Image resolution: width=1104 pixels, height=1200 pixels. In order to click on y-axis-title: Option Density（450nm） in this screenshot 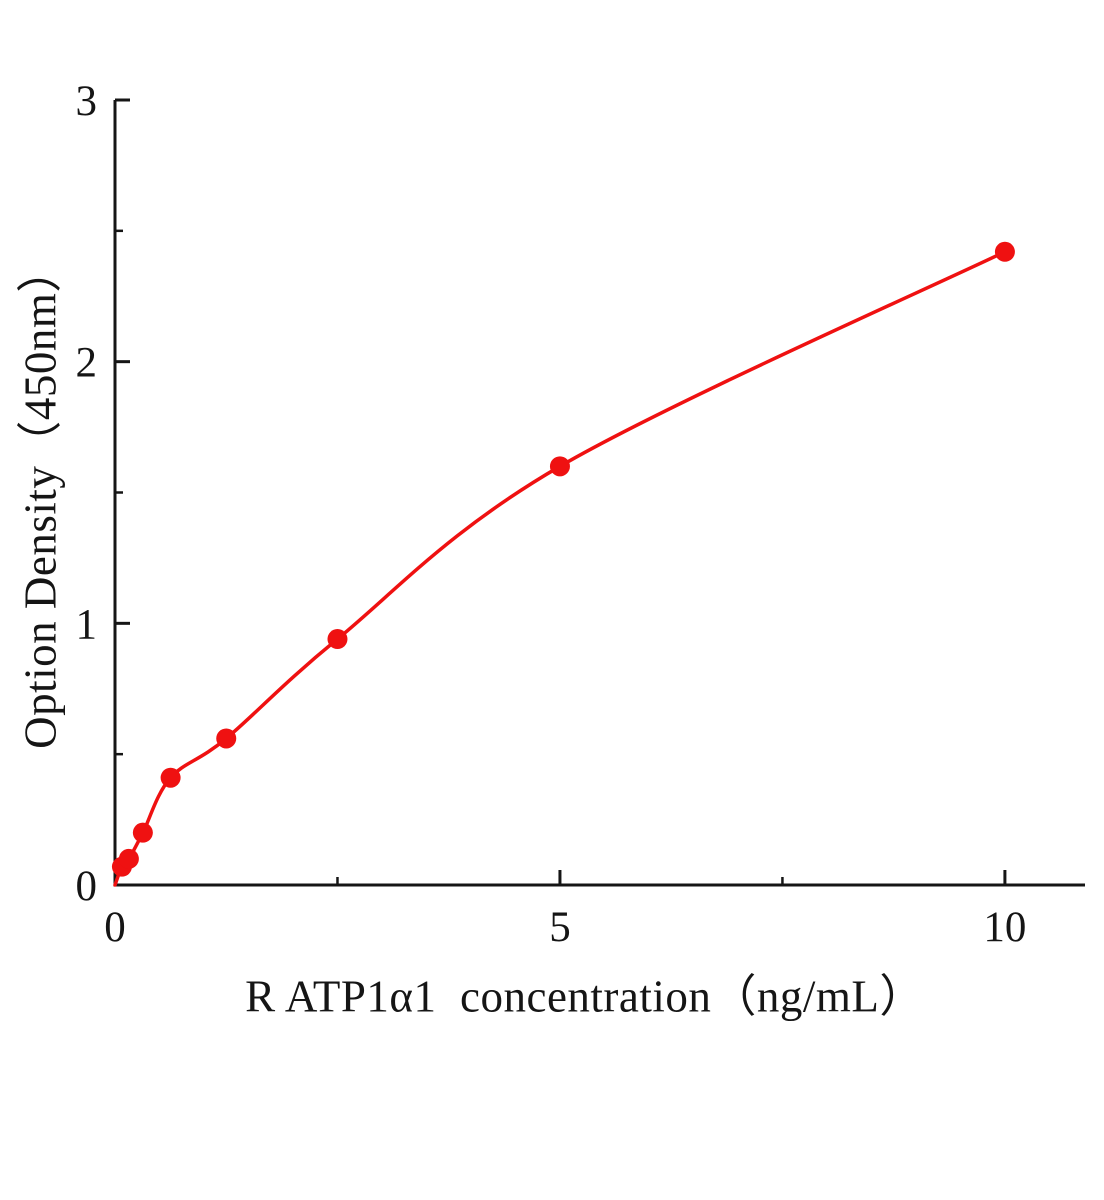, I will do `click(40, 498)`.